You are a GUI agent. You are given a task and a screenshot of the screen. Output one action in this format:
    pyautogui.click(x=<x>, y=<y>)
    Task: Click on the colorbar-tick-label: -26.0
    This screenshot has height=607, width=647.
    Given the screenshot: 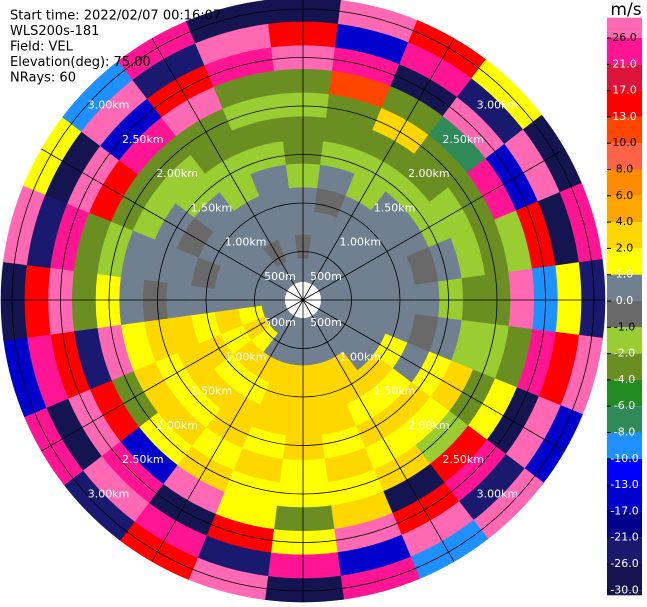 What is the action you would take?
    pyautogui.click(x=624, y=563)
    